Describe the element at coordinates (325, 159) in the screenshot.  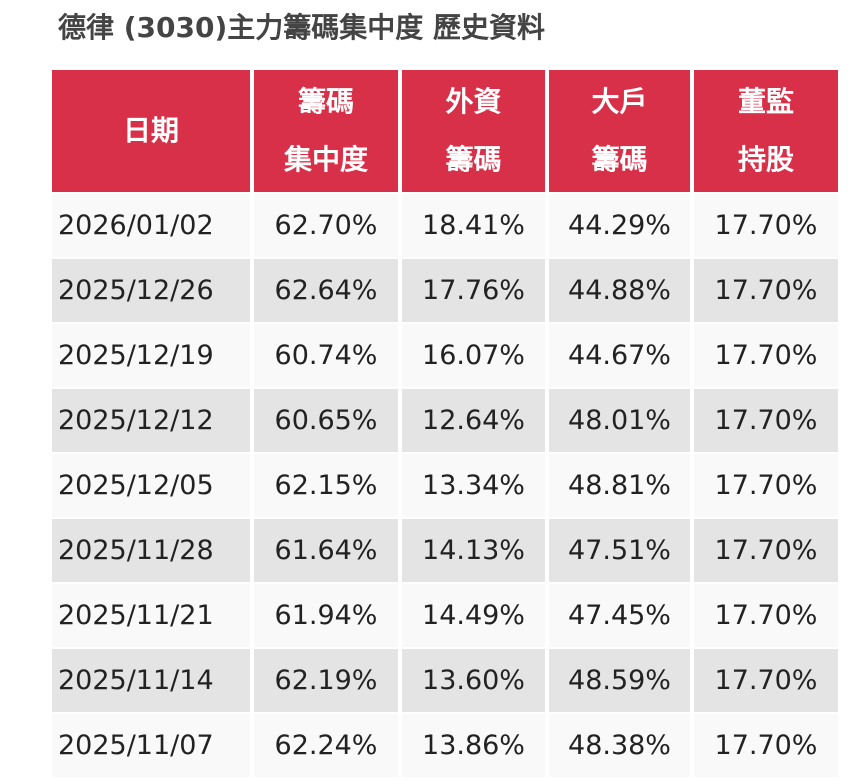
I see `header-line: 集中度` at that location.